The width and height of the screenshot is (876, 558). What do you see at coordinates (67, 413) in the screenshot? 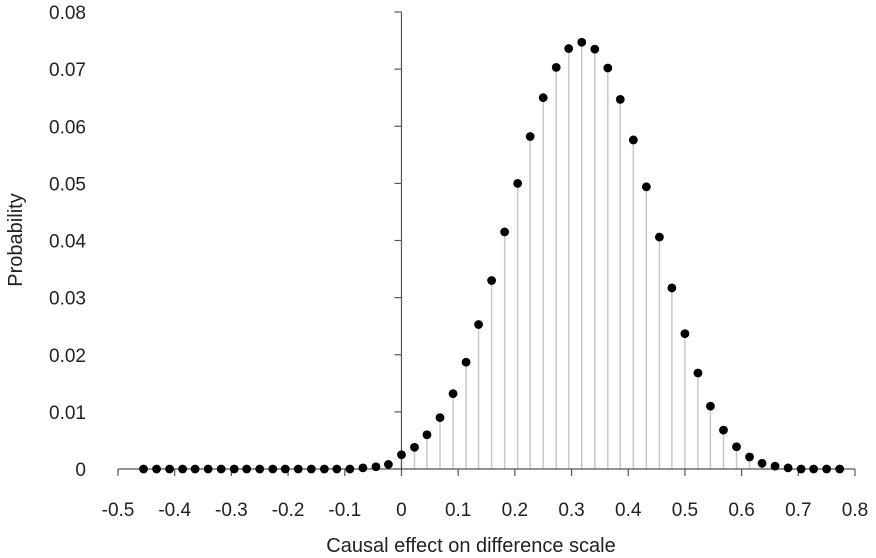
I see `y-tick-label: 0.01` at bounding box center [67, 413].